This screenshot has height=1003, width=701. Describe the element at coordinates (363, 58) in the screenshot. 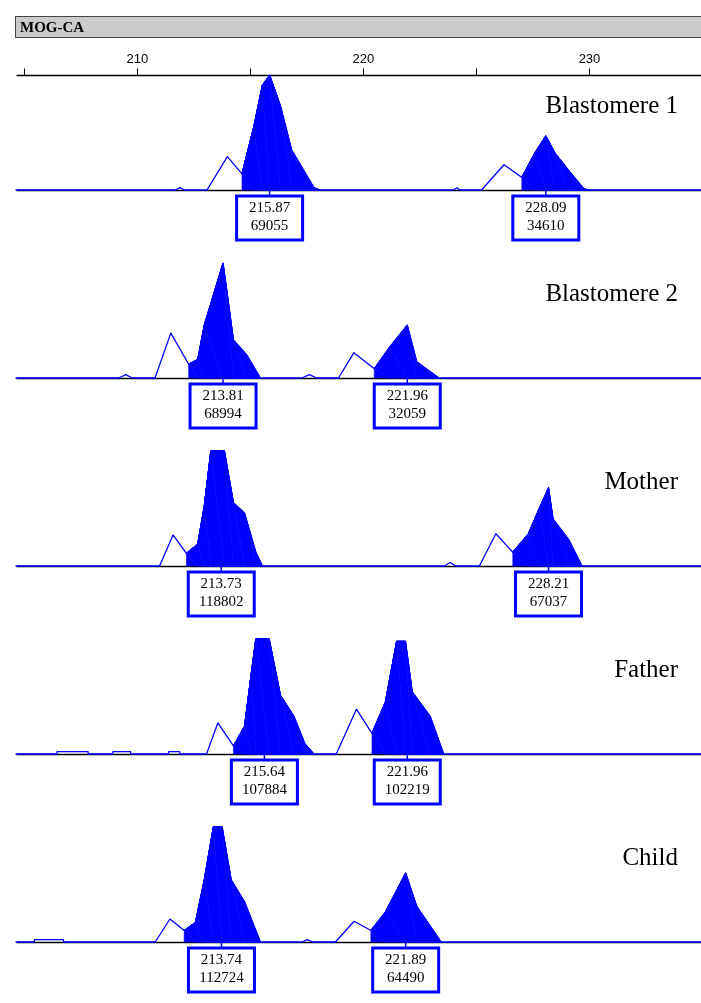

I see `x-tick-label: 220` at that location.